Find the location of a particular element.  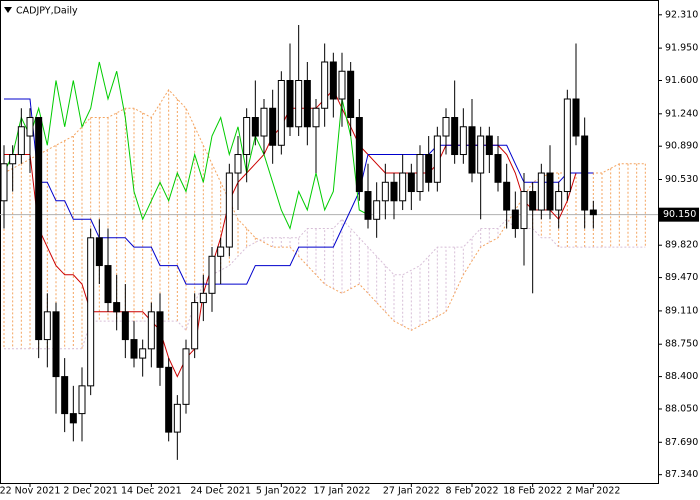

x-tick-label: 17 Jan 2022 is located at coordinates (342, 491).